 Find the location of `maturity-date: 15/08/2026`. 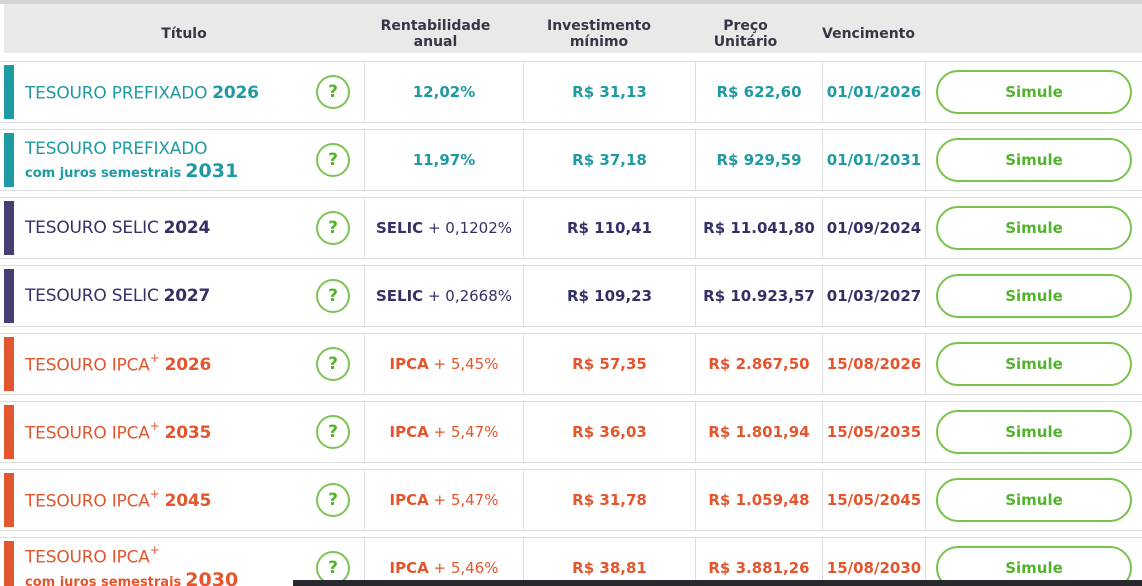

maturity-date: 15/08/2026 is located at coordinates (874, 364).